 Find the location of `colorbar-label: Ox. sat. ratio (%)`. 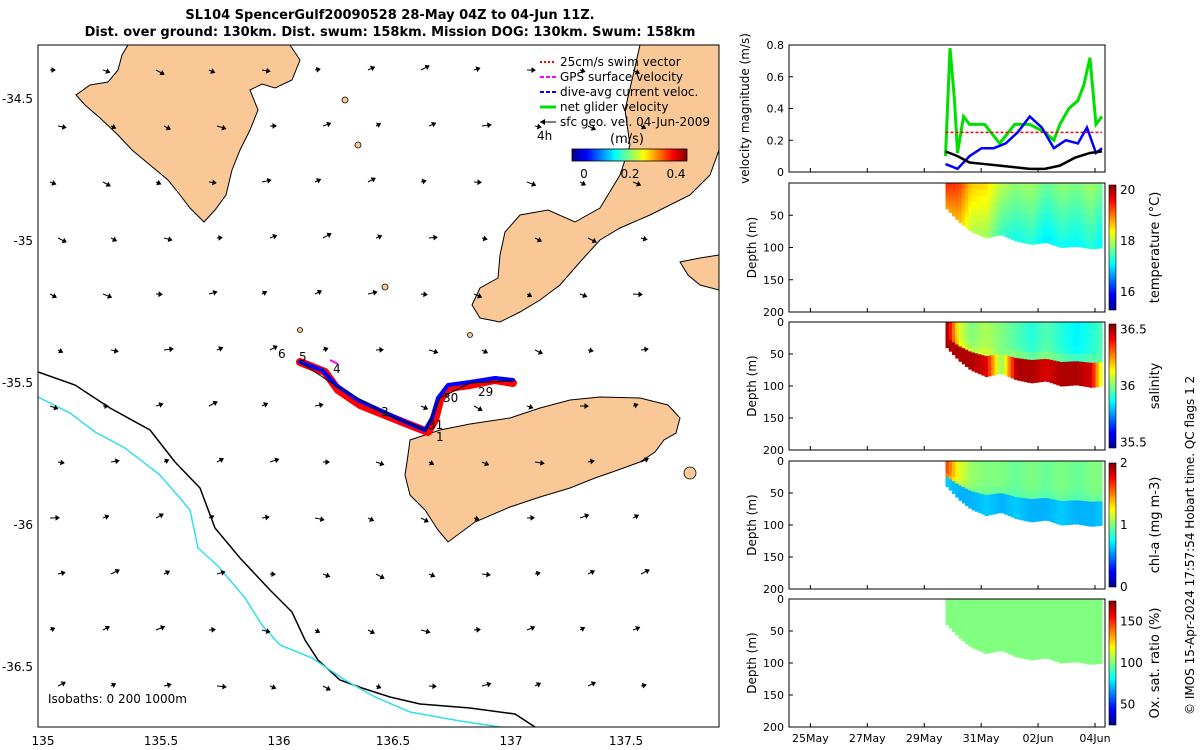

colorbar-label: Ox. sat. ratio (%) is located at coordinates (1155, 663).